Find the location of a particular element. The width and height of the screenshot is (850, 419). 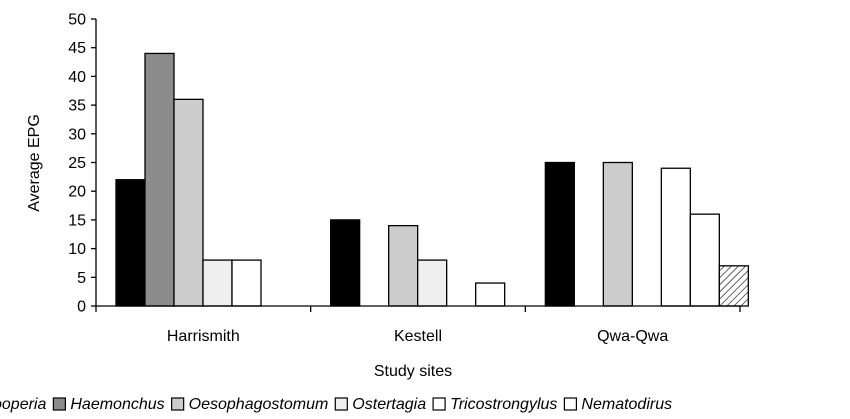

y-tick-label-10: 10 is located at coordinates (77, 249).